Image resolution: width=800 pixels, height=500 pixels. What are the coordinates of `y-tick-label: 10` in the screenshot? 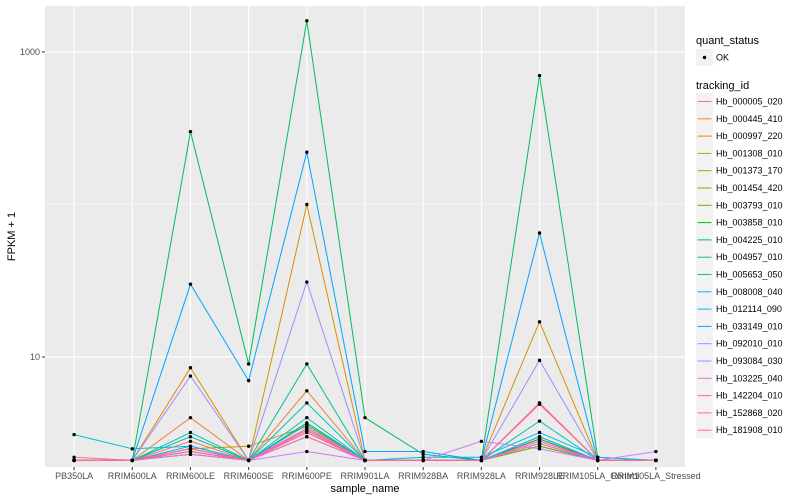 It's located at (35, 357).